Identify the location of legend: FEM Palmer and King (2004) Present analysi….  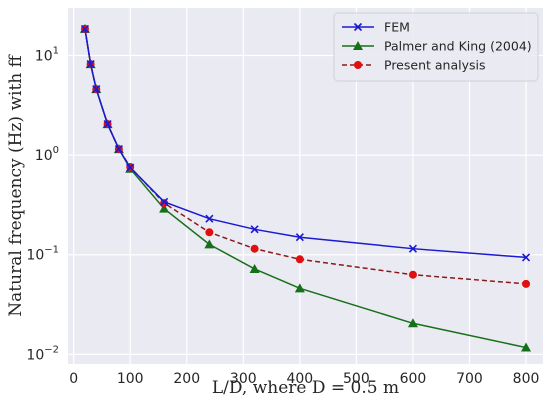
(436, 47).